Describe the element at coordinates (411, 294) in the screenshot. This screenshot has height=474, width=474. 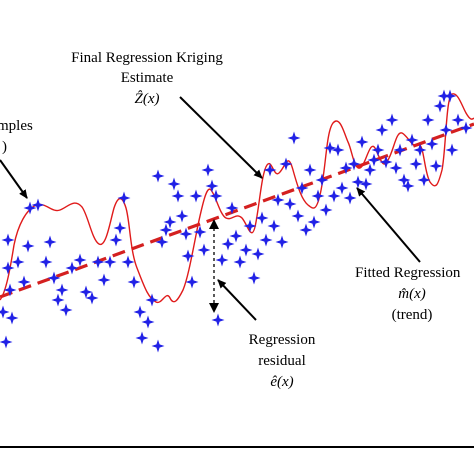
I see `fitted-label-symbol: m̂(x)` at that location.